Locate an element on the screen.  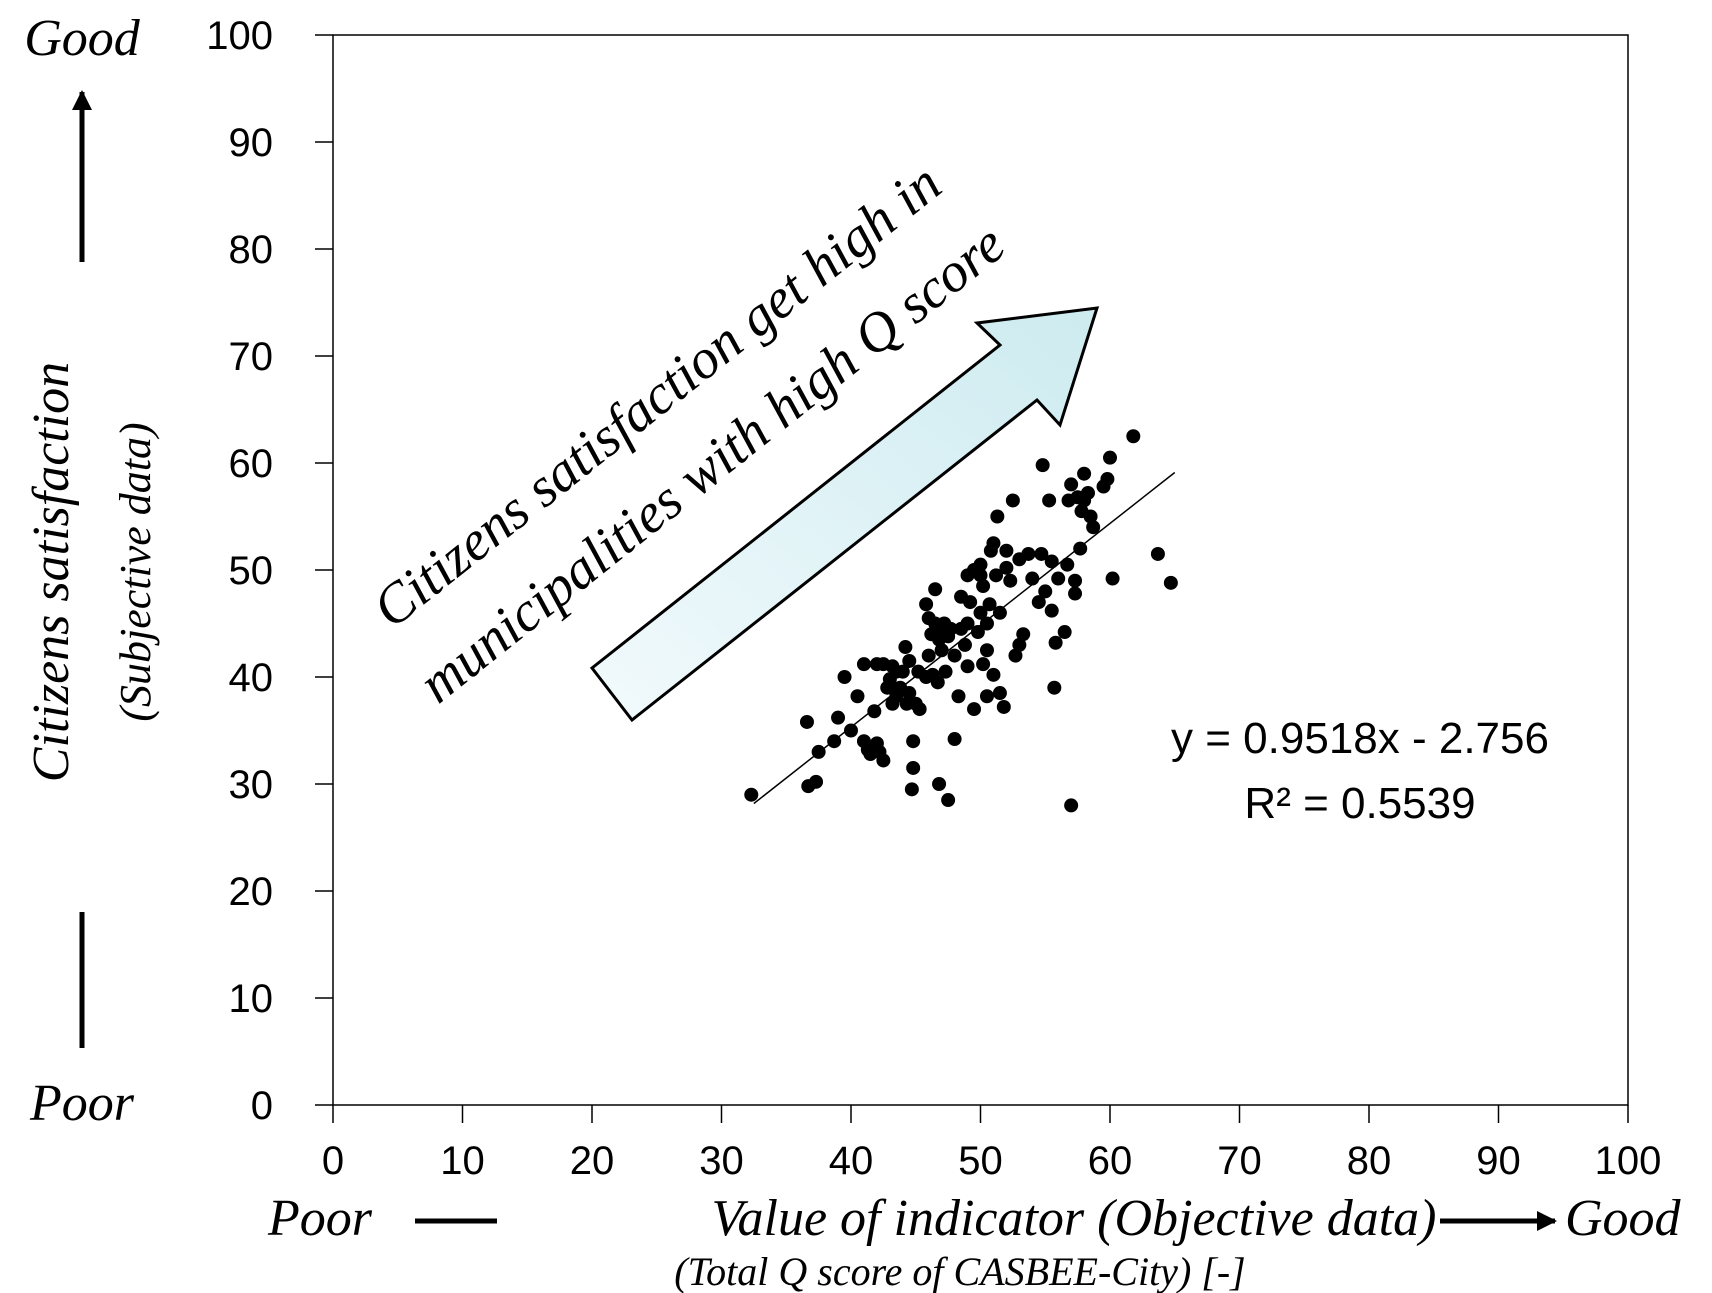
y-axis-subtitle: (Subjective data) is located at coordinates (135, 571).